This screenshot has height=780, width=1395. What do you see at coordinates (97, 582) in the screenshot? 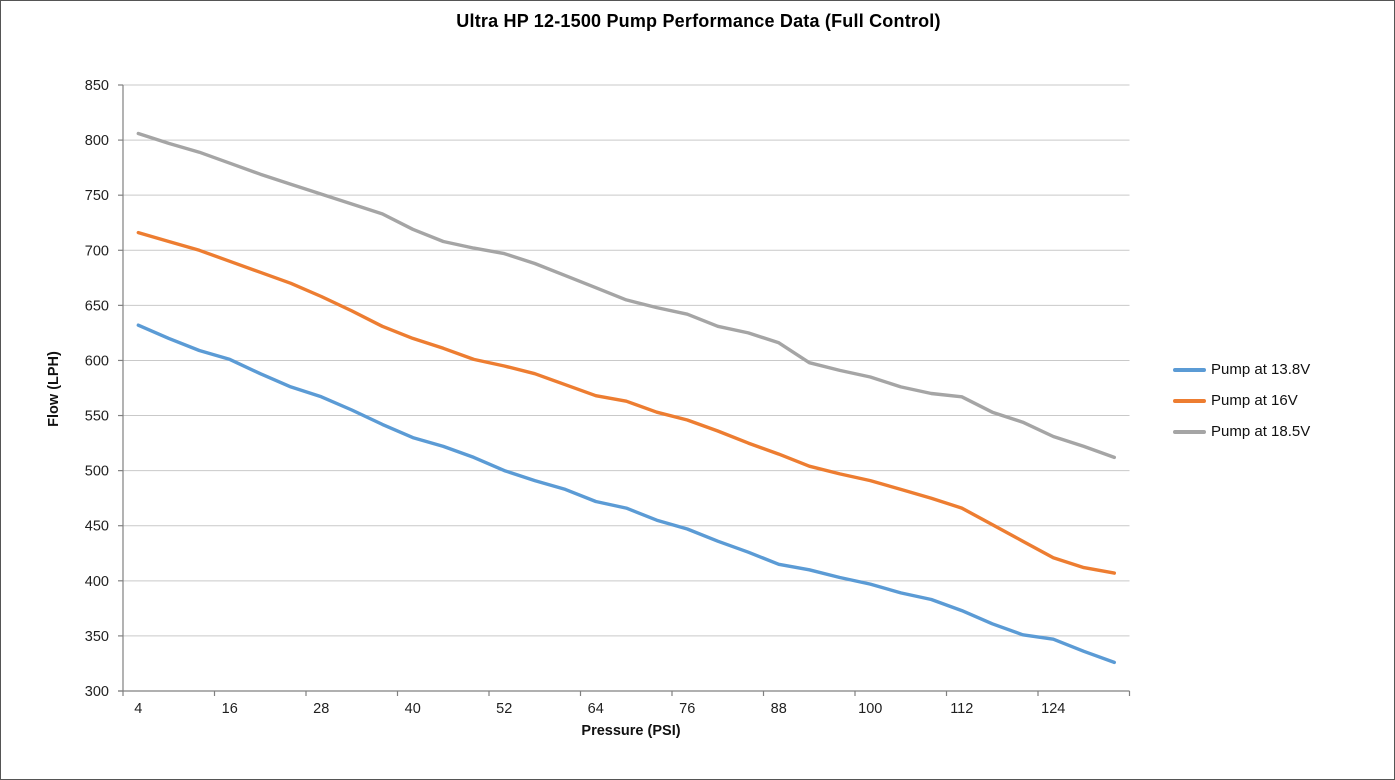
I see `y-tick-label: 400` at bounding box center [97, 582].